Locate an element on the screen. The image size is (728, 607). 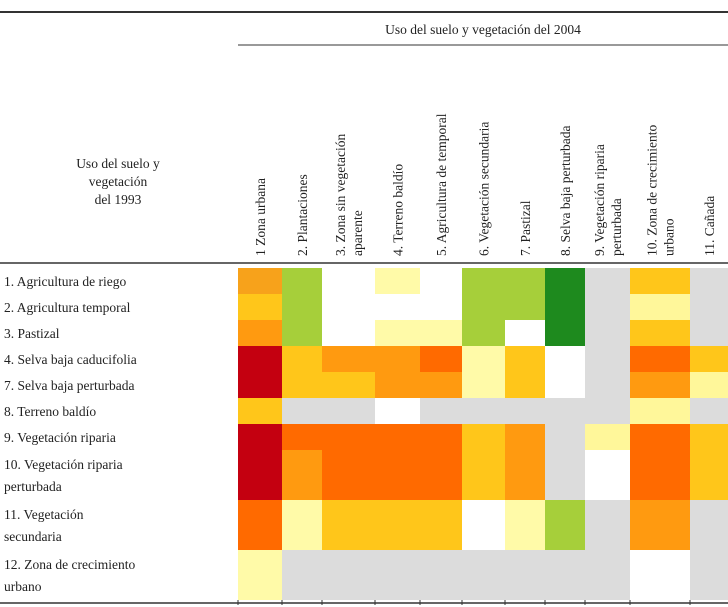
row-header: del 1993 is located at coordinates (118, 199).